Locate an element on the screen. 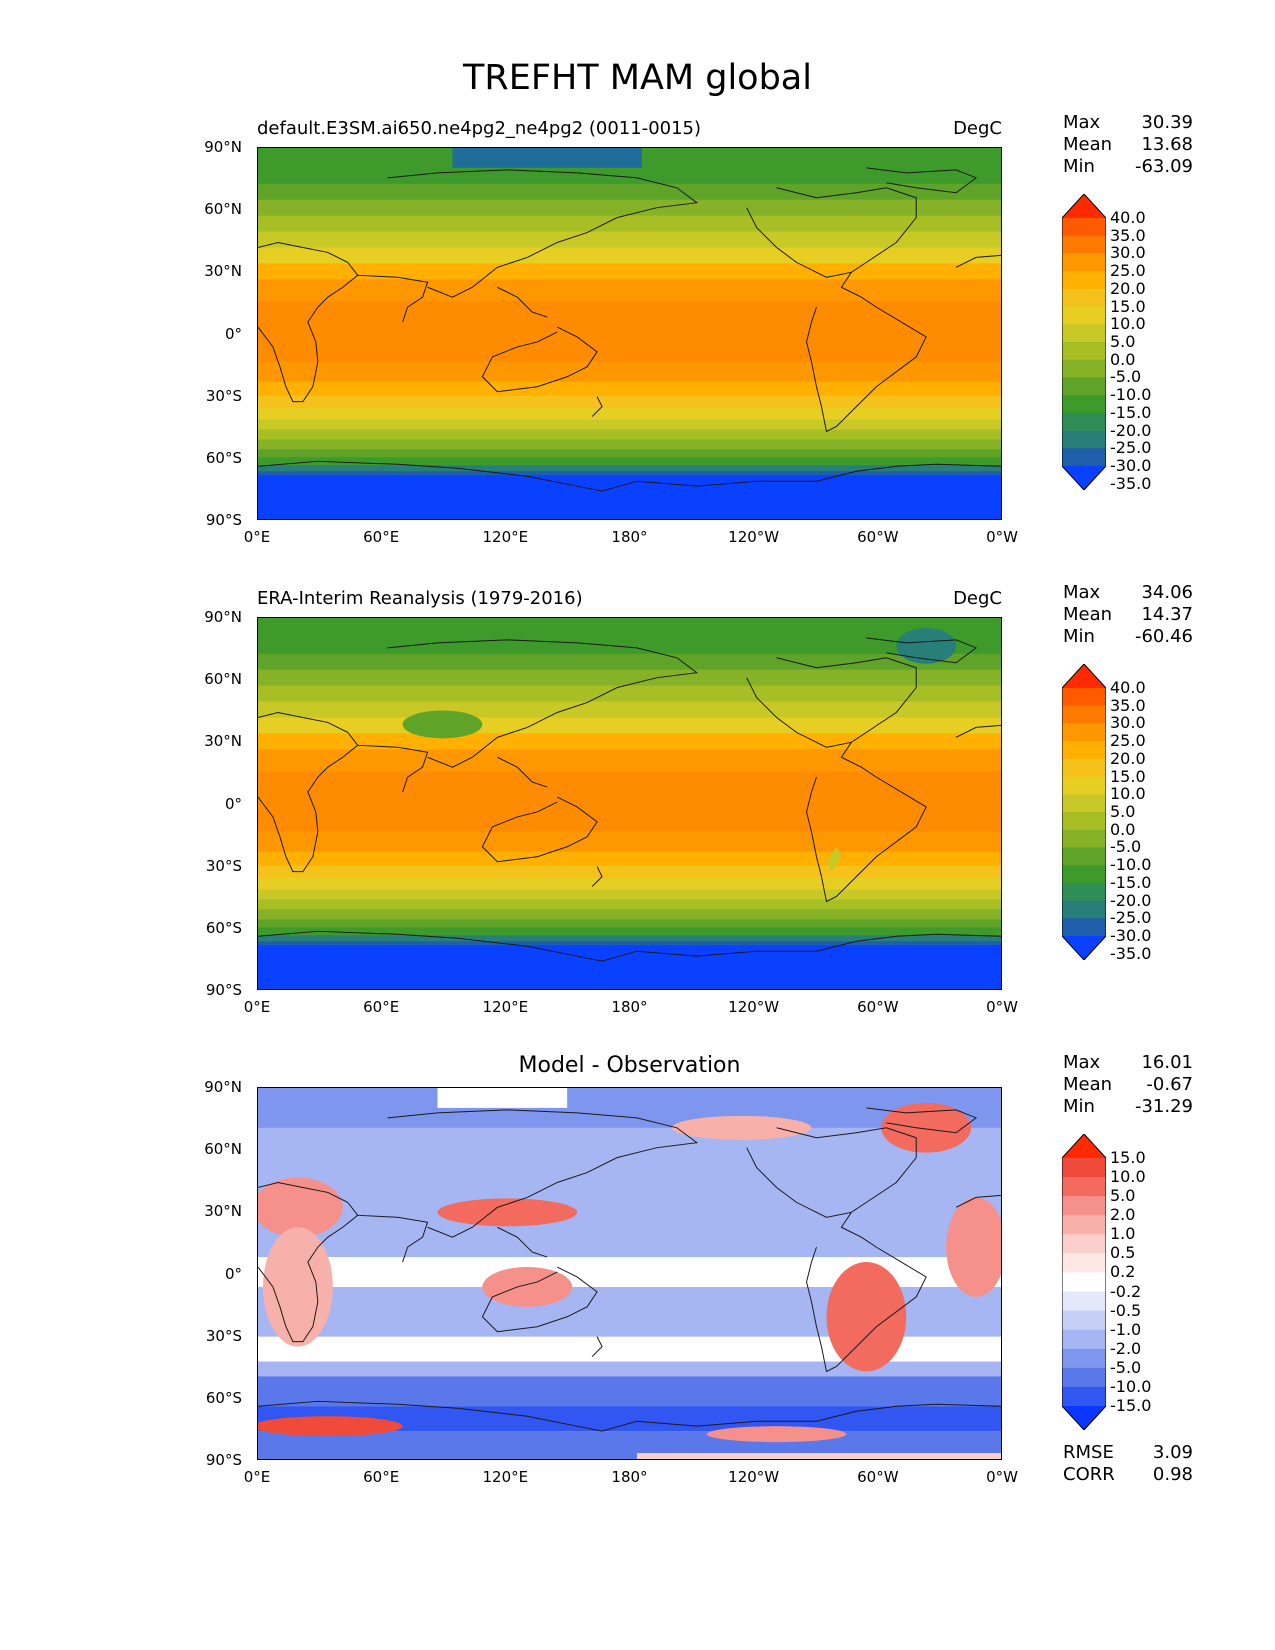 This screenshot has width=1275, height=1650. mean-value: 14.37 is located at coordinates (1167, 614).